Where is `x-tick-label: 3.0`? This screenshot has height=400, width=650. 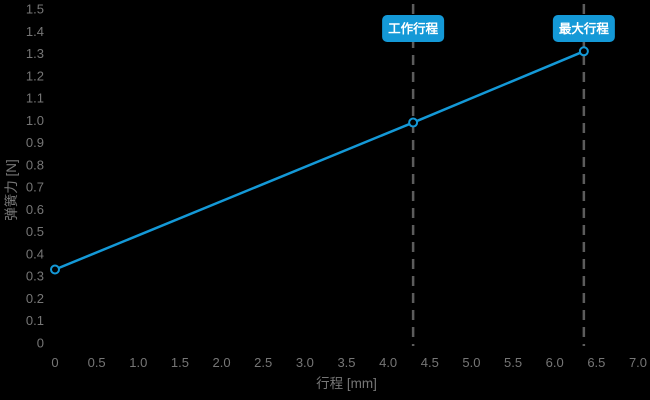 x-tick-label: 3.0 is located at coordinates (305, 362).